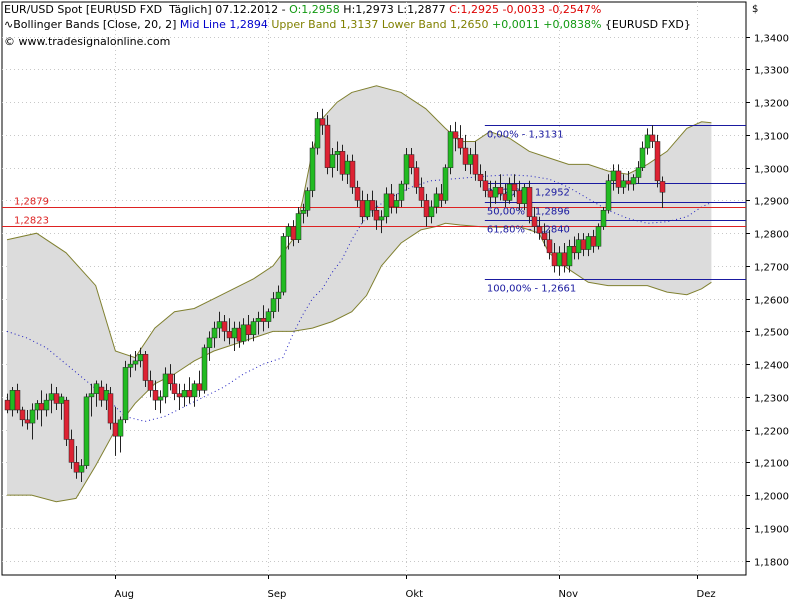  Describe the element at coordinates (771, 530) in the screenshot. I see `y-tick-label: 1,1900` at that location.